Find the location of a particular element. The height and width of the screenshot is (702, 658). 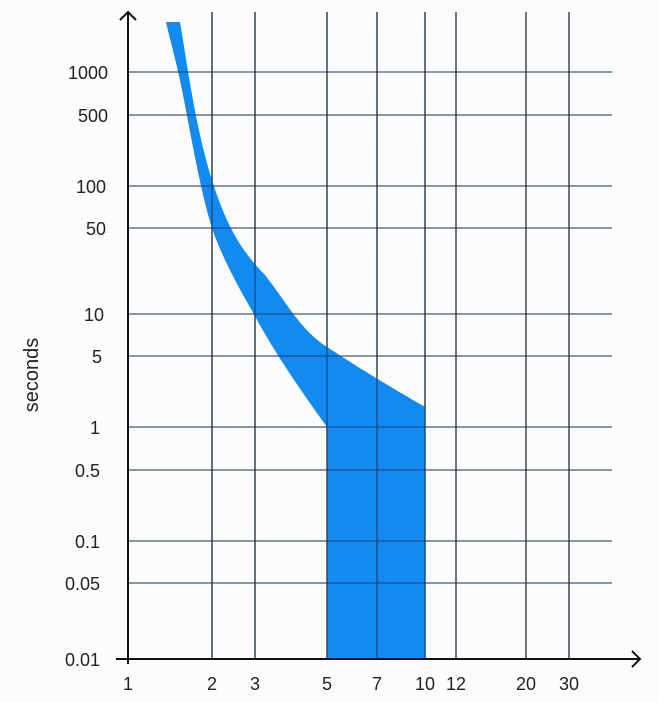

x-tick-labels: 1 2 3 5 7 10 12 20 30 is located at coordinates (351, 684).